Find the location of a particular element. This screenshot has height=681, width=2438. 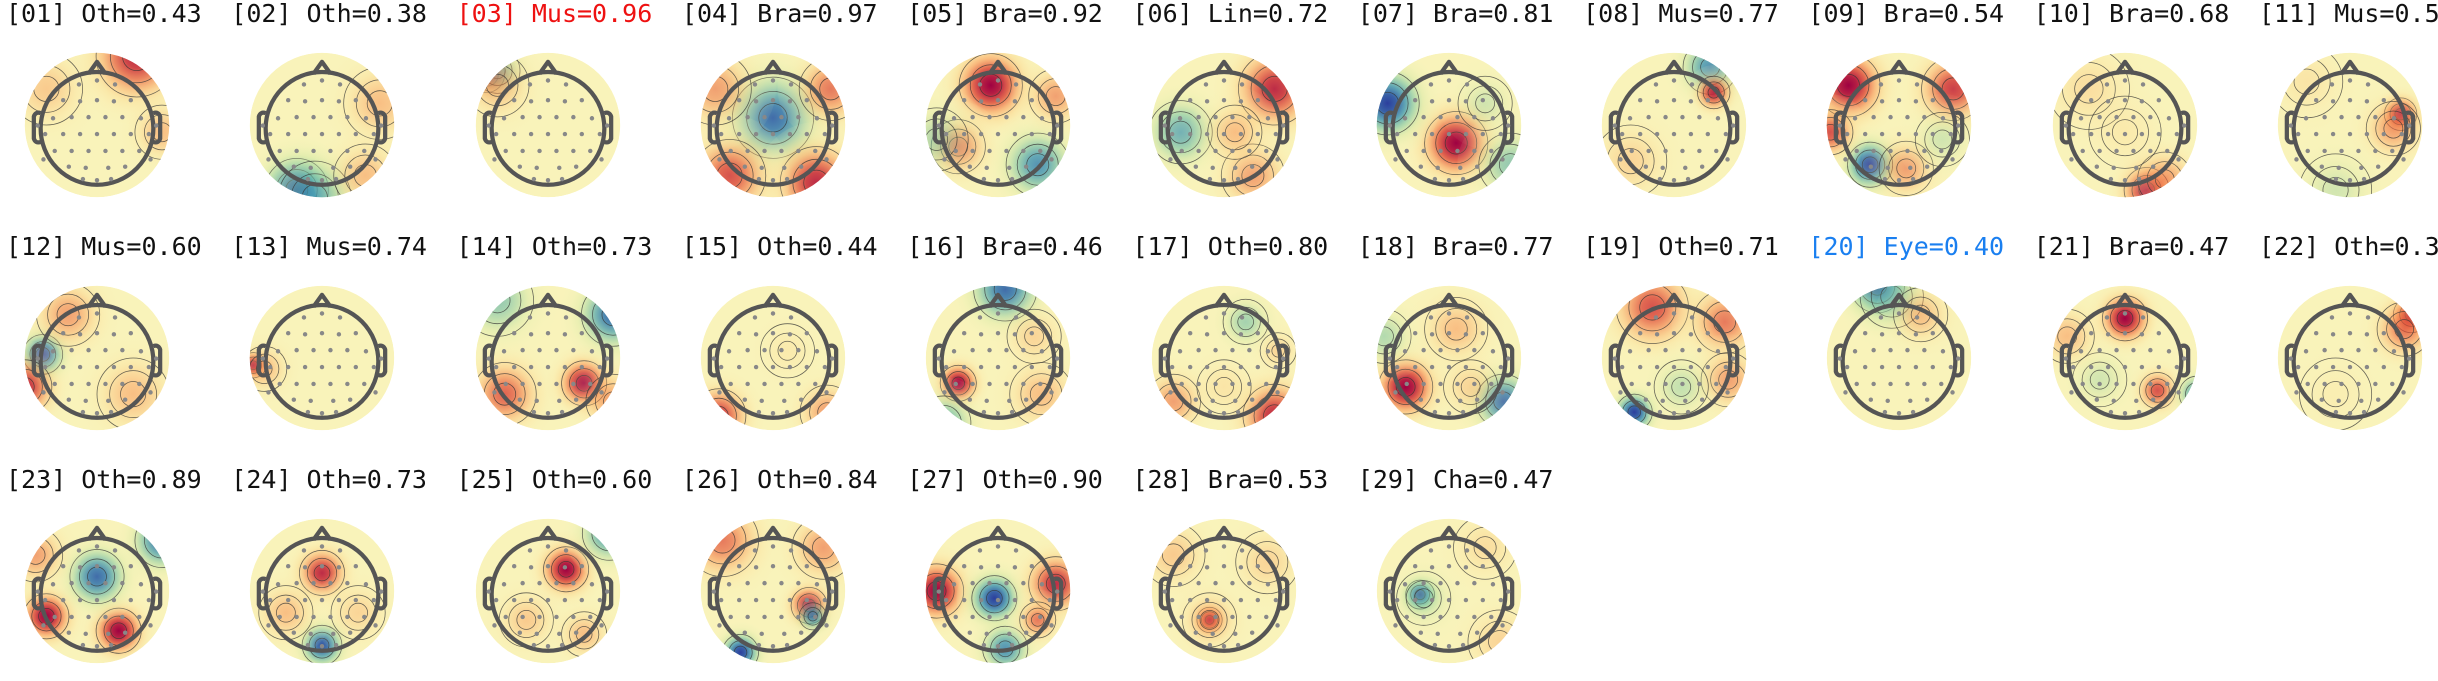

component-label: [23] Oth=0.89 is located at coordinates (104, 479).